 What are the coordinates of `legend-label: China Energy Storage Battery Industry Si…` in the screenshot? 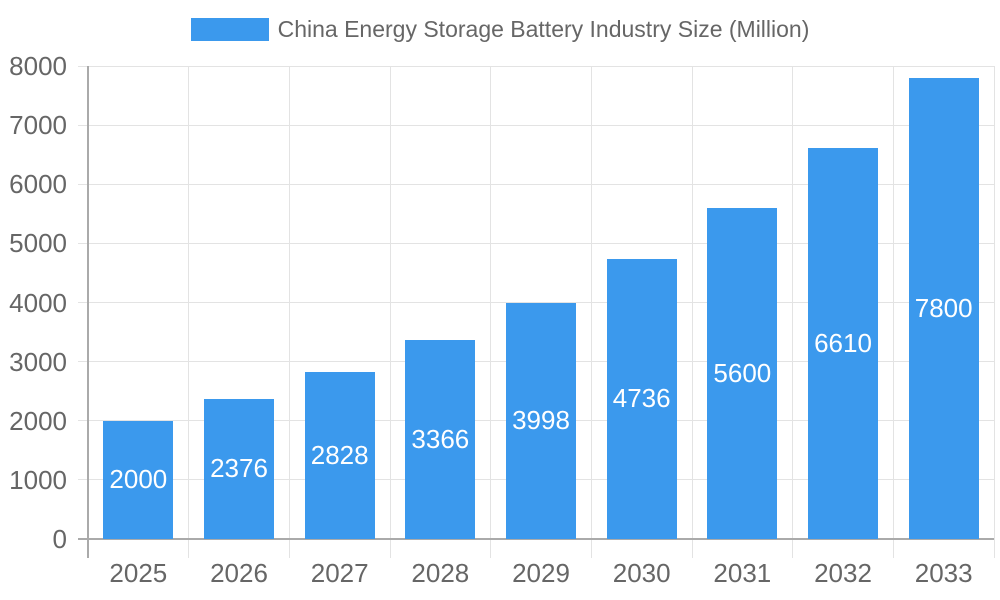 It's located at (543, 29).